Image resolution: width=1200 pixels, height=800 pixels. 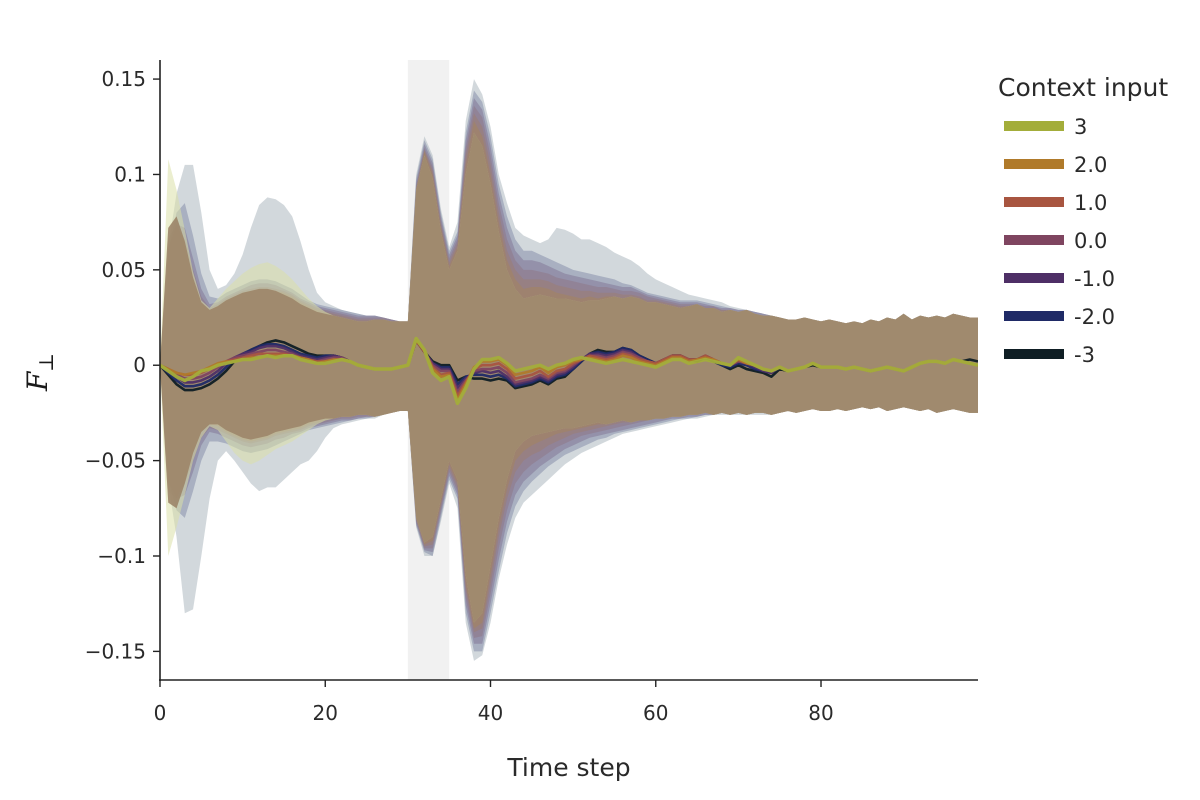 What do you see at coordinates (1090, 165) in the screenshot?
I see `legend-label-2.0: 2.0` at bounding box center [1090, 165].